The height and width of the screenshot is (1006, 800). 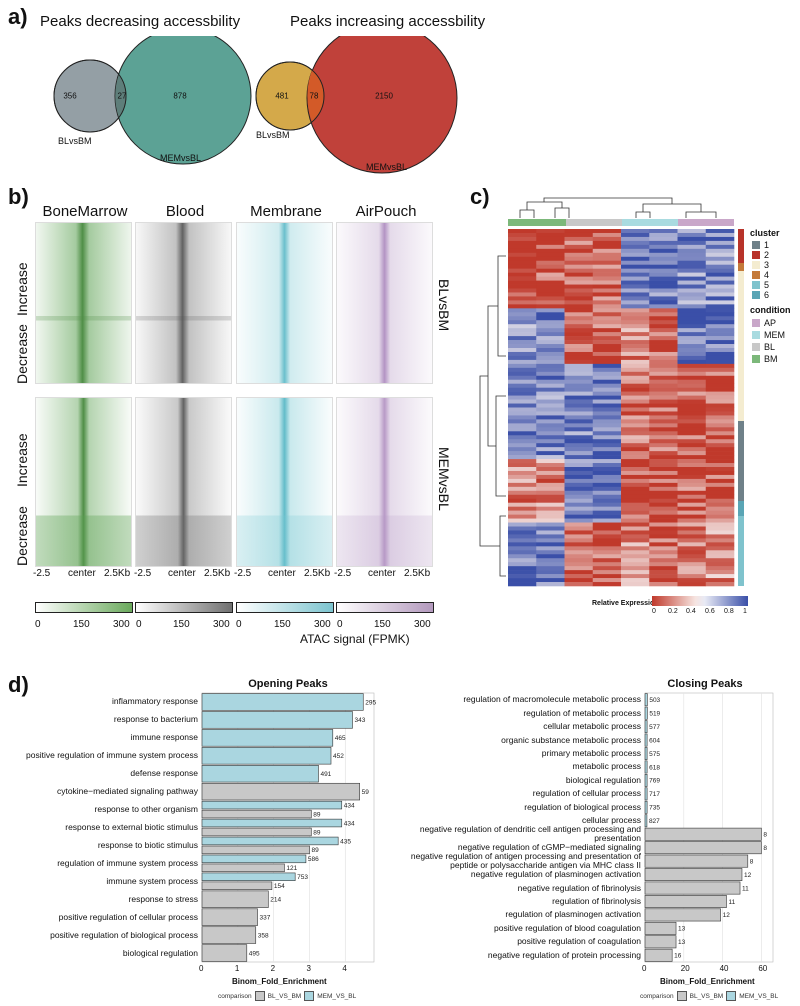 I want to click on xaxis-mem-left: -2.5, so click(x=243, y=573).